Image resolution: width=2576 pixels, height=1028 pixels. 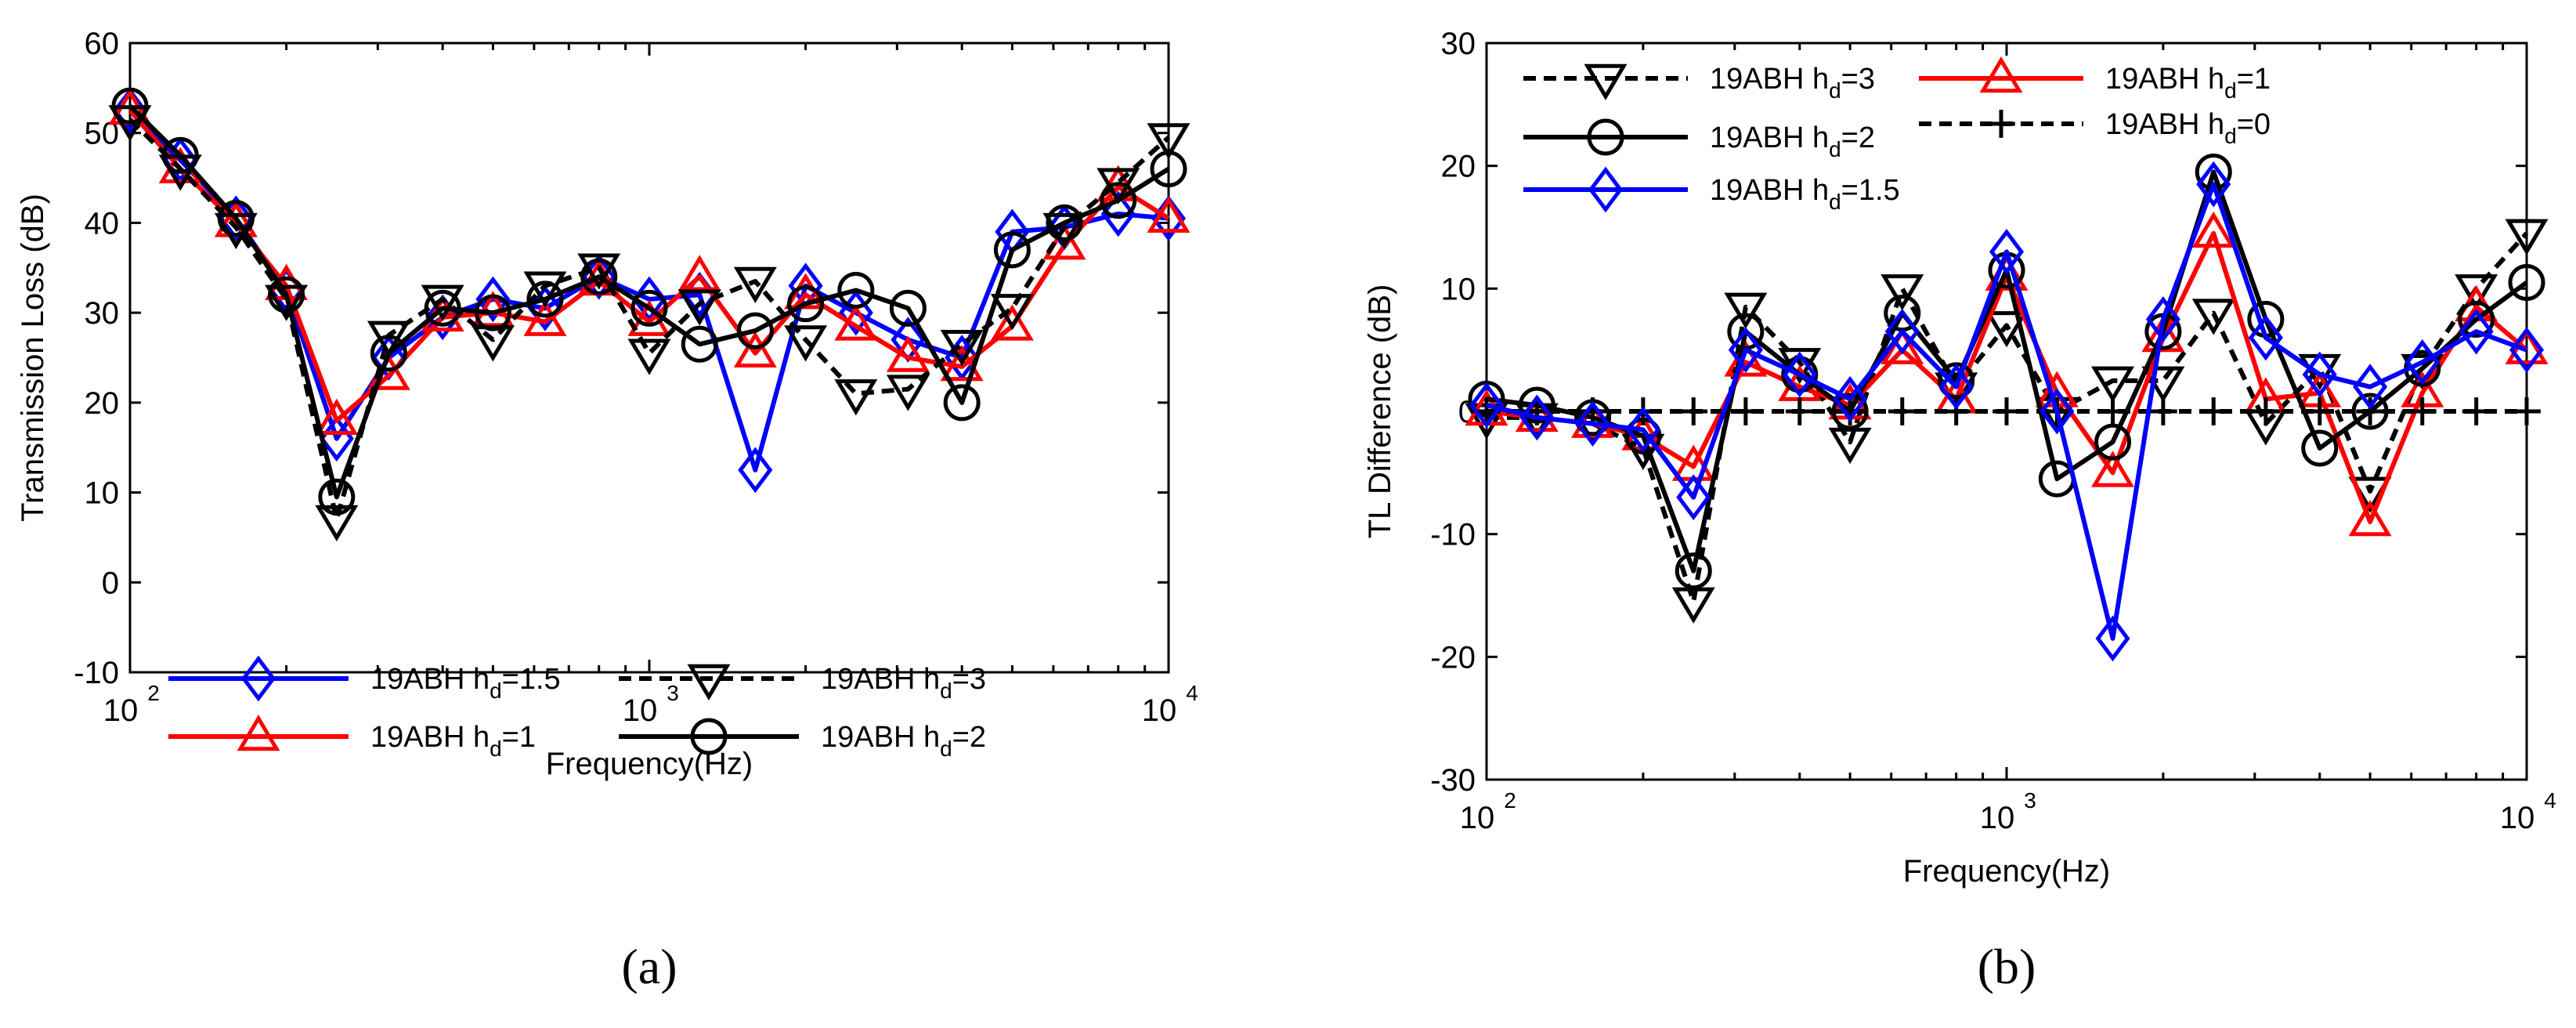 What do you see at coordinates (121, 710) in the screenshot?
I see `x-tick-label-a-0: 10` at bounding box center [121, 710].